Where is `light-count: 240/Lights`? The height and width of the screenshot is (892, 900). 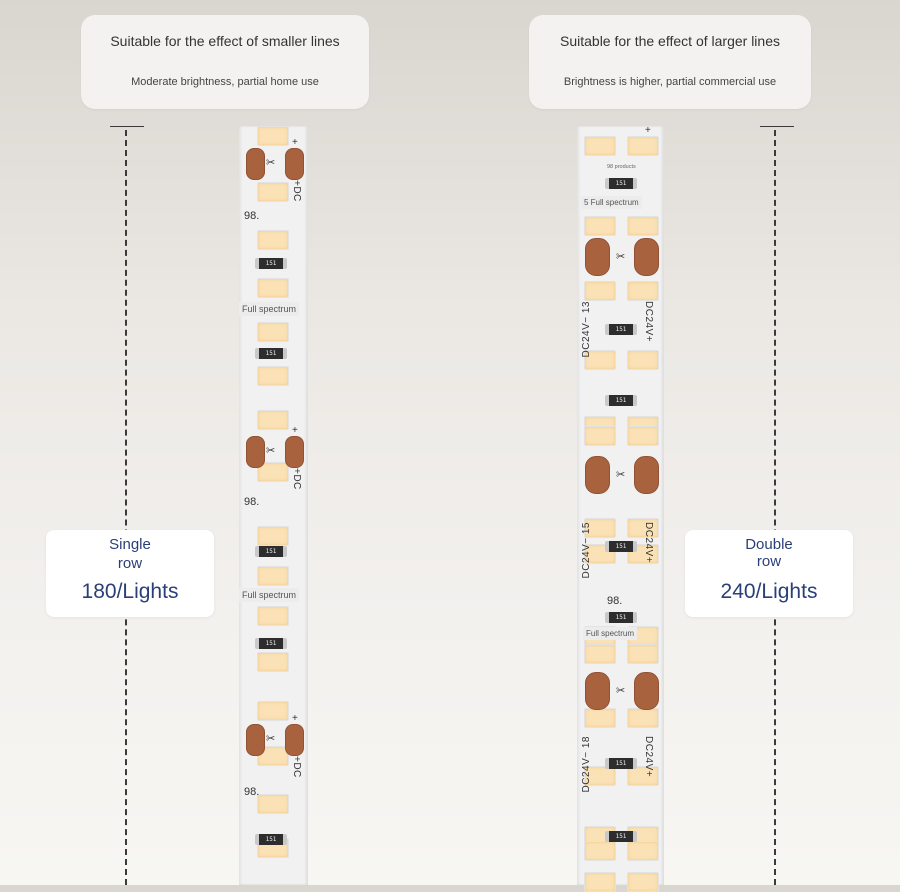
light-count: 240/Lights is located at coordinates (769, 591).